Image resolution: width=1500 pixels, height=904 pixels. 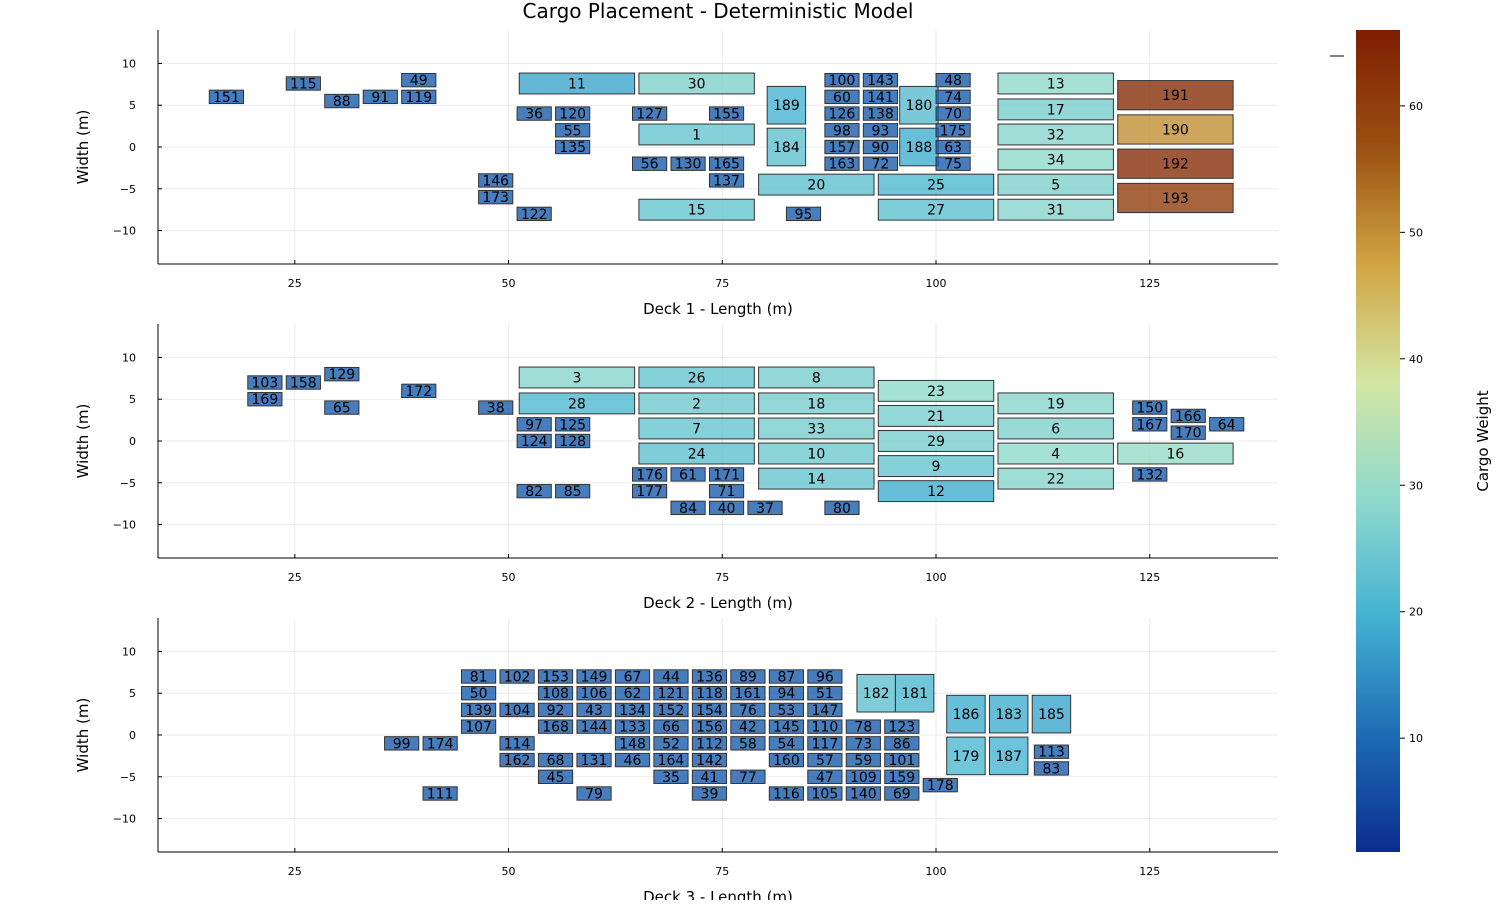 What do you see at coordinates (936, 467) in the screenshot?
I see `cargo-label: 9` at bounding box center [936, 467].